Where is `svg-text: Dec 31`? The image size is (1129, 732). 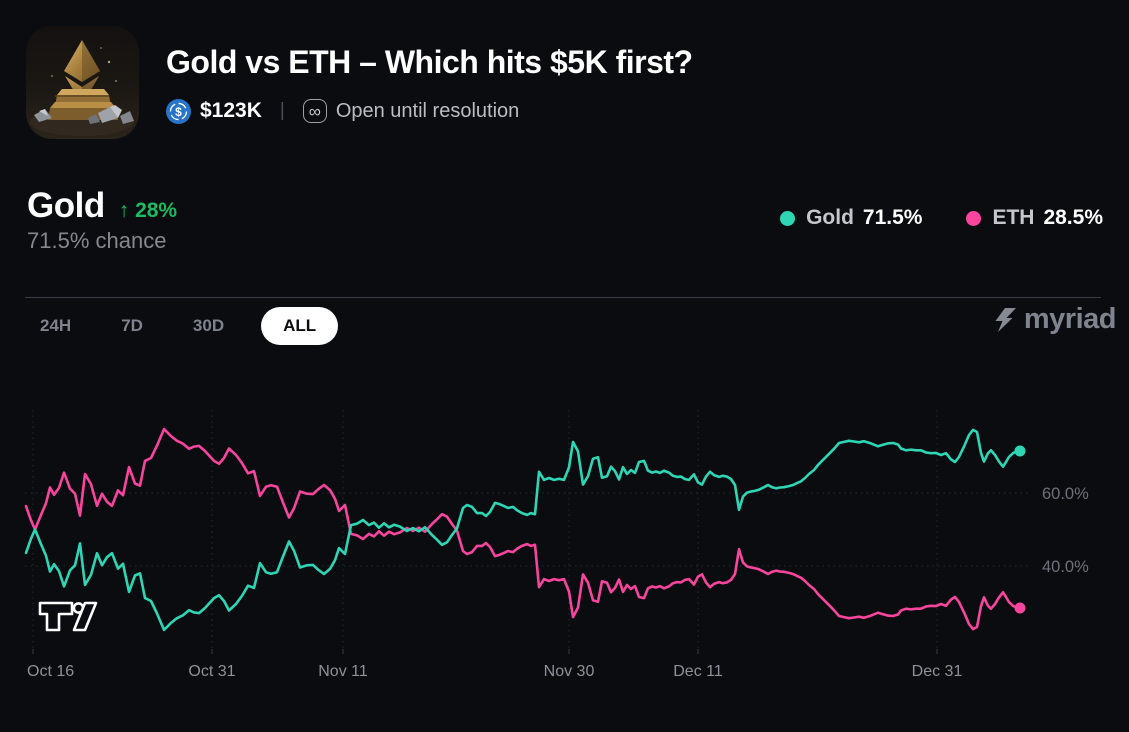 svg-text: Dec 31 is located at coordinates (937, 671).